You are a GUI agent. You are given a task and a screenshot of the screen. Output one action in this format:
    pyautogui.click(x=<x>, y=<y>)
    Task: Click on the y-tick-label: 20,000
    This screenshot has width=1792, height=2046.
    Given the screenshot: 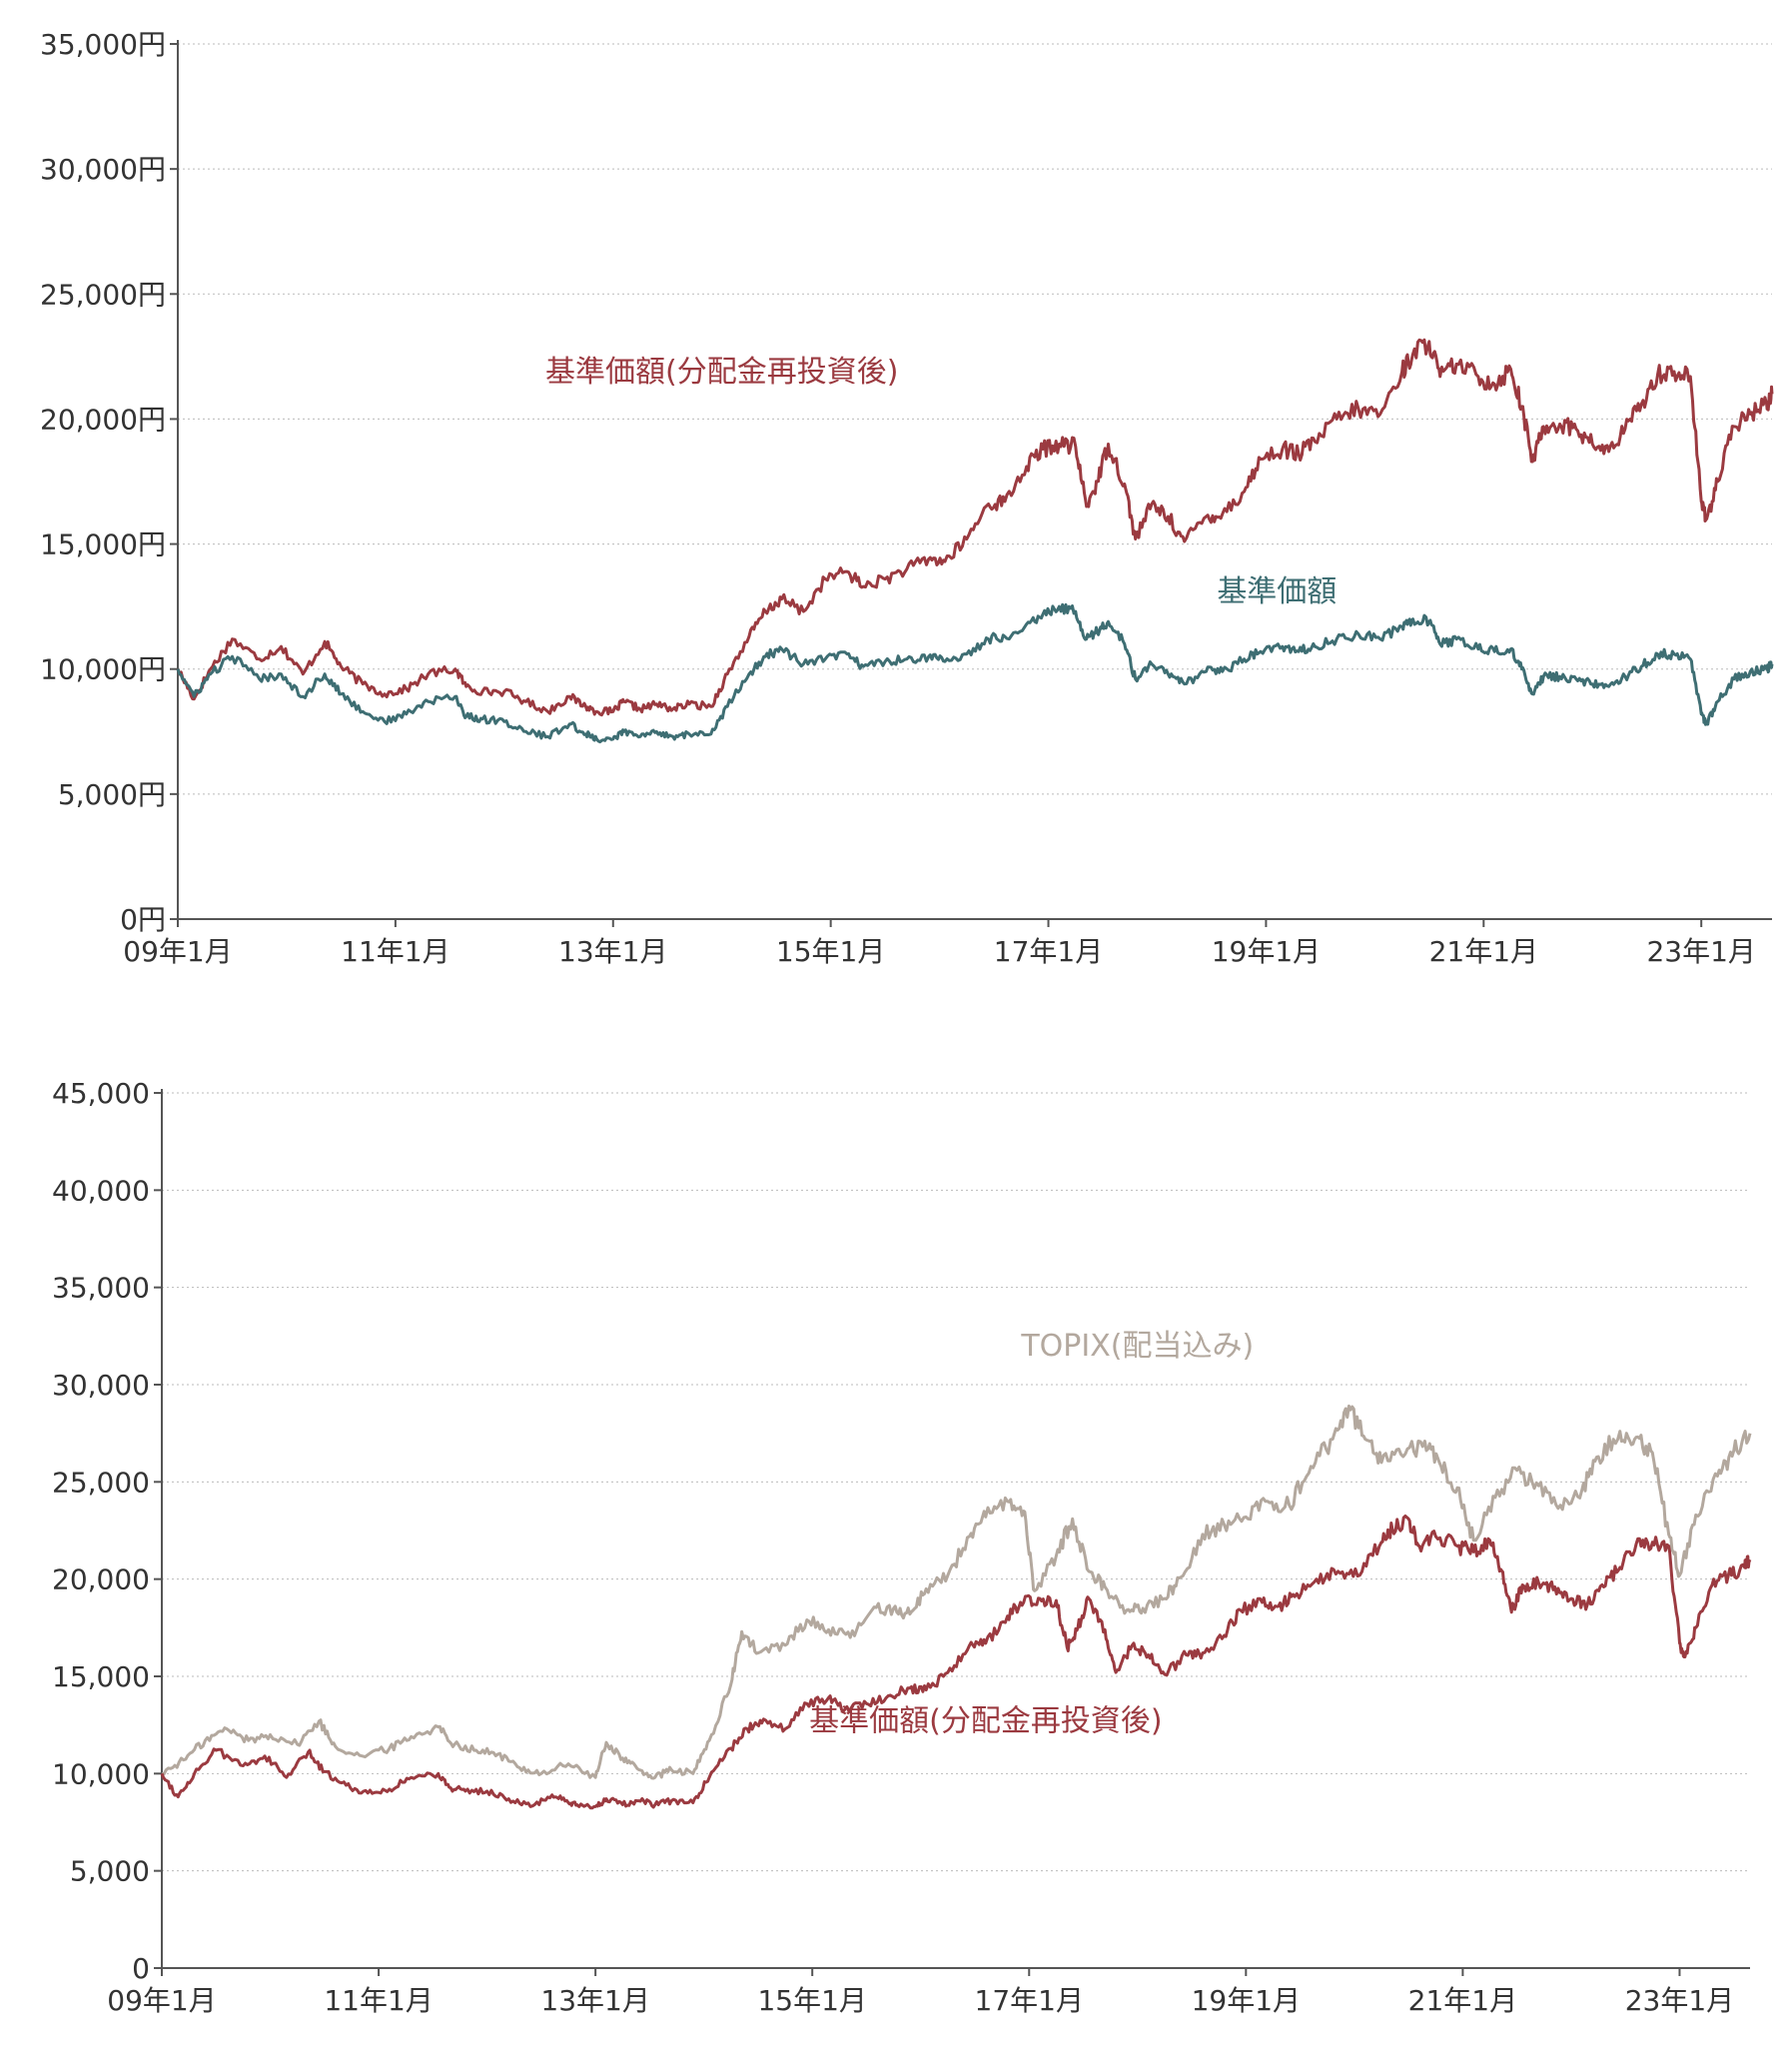 What is the action you would take?
    pyautogui.click(x=101, y=1579)
    